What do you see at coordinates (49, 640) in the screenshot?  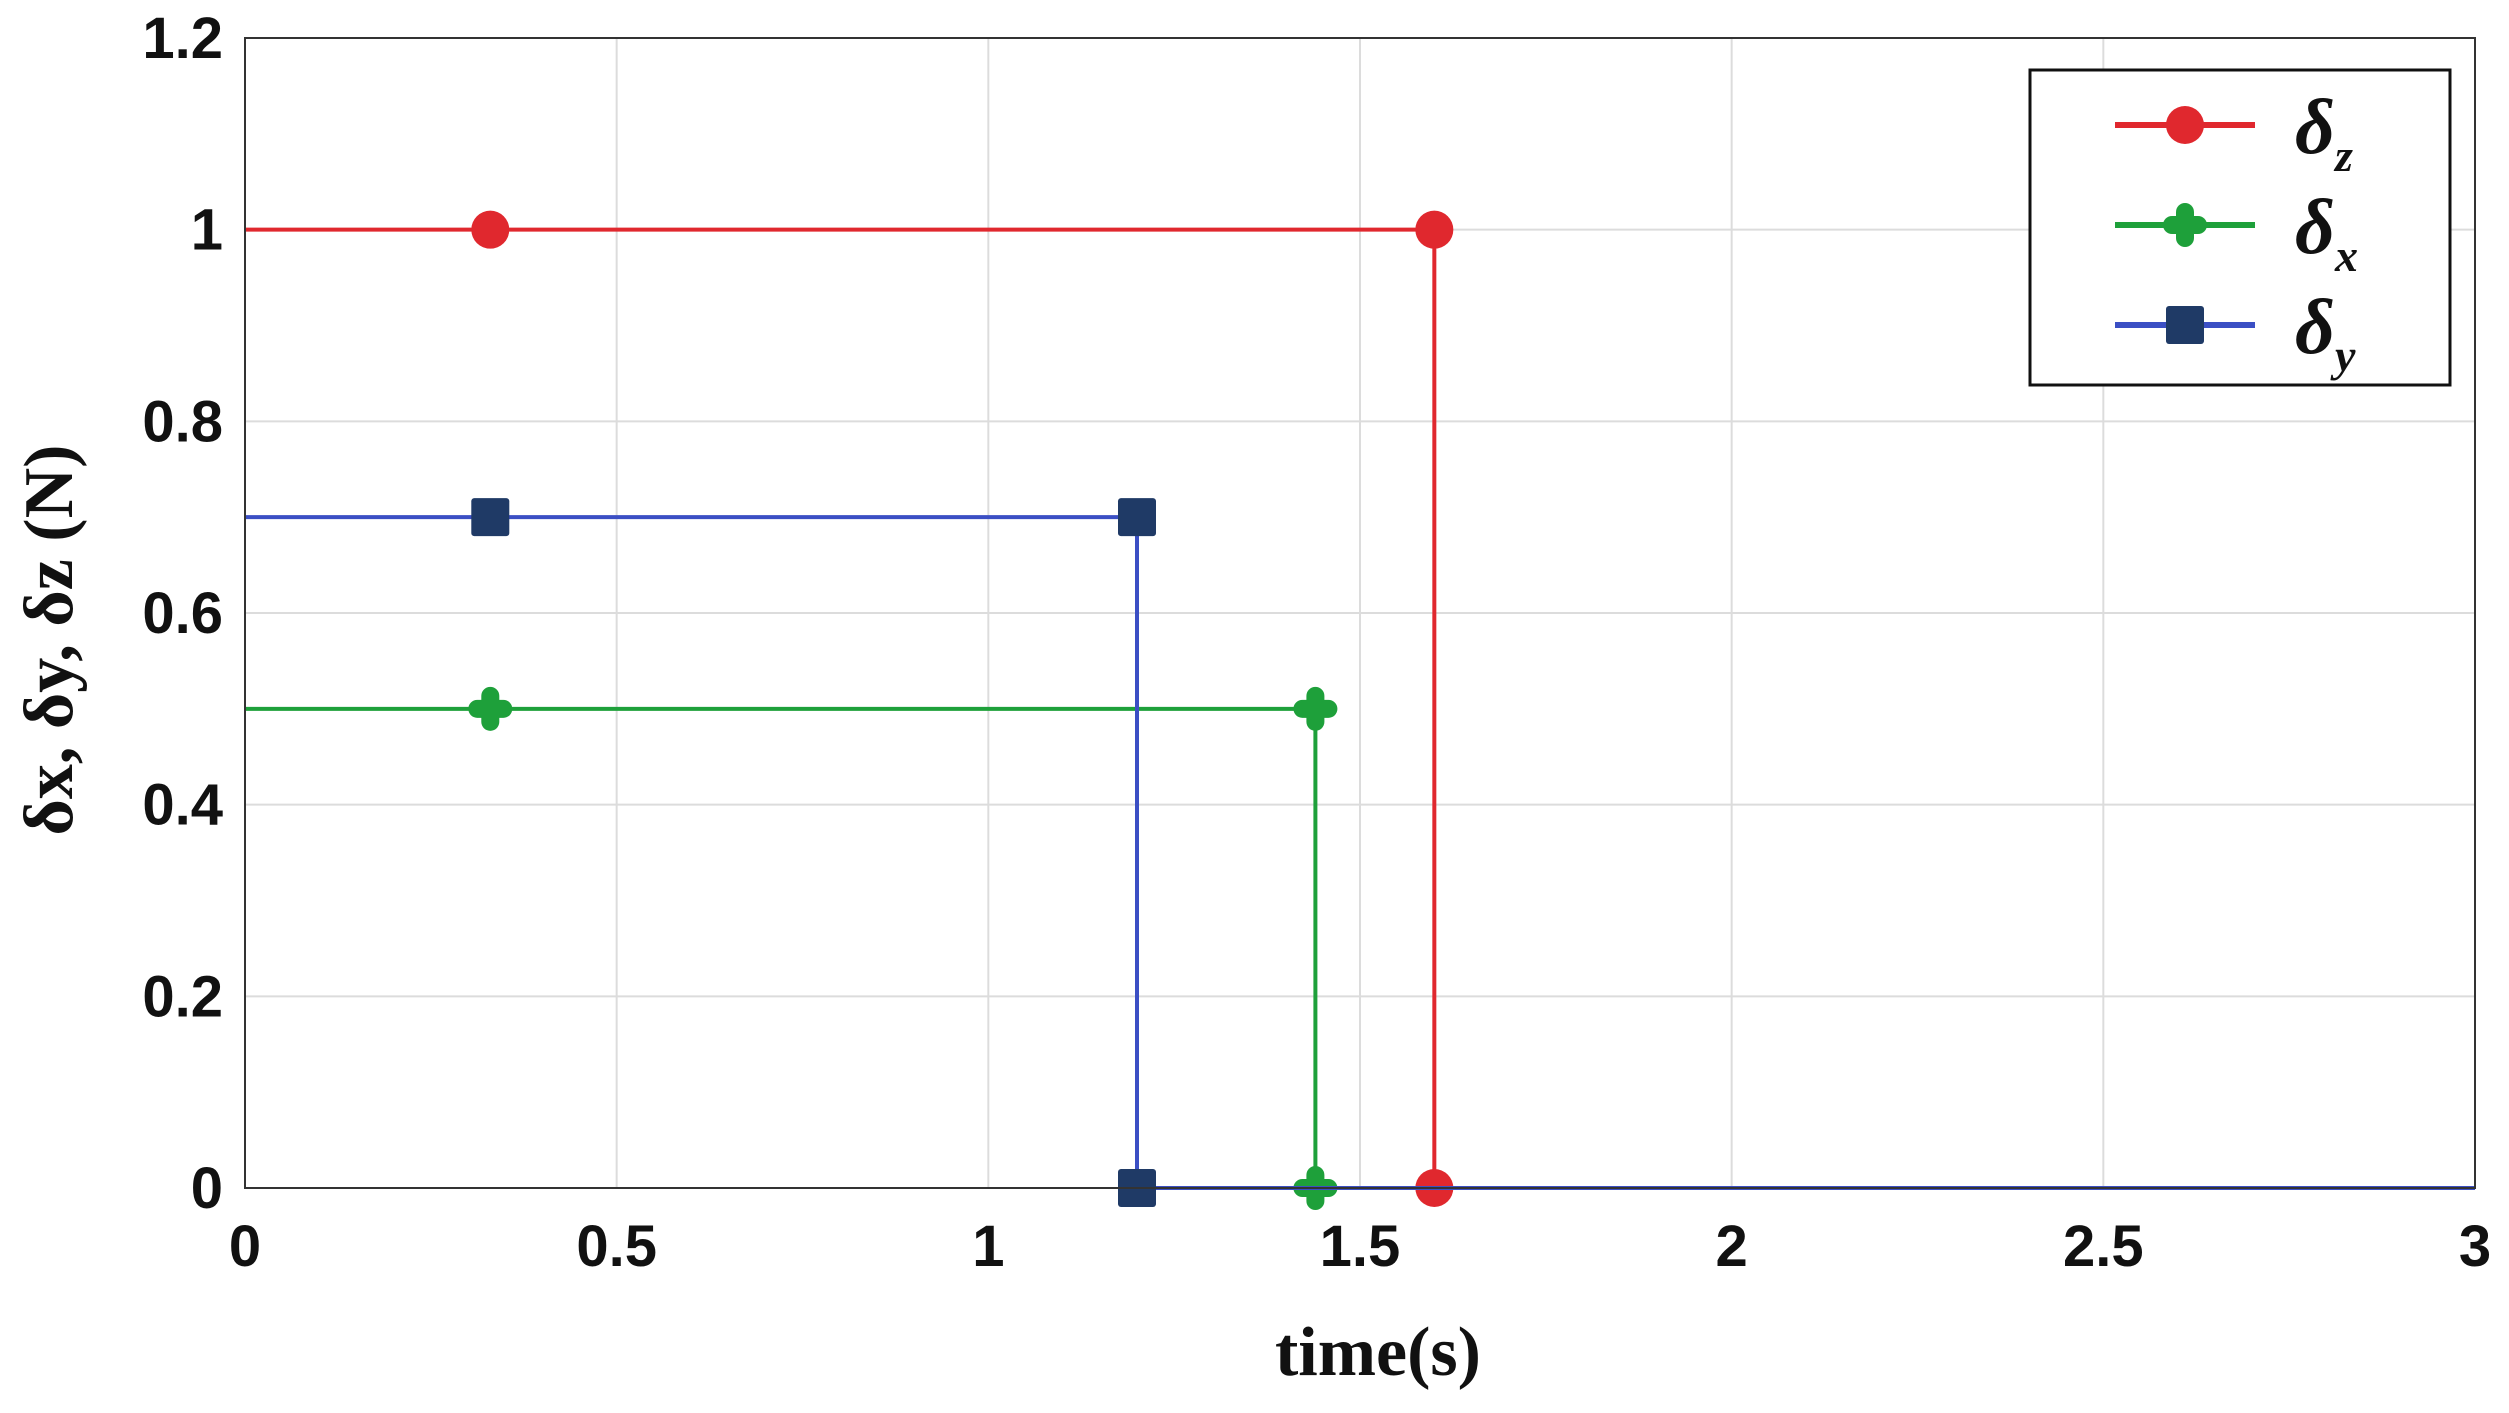 I see `y-axis-label: δx, δy, δz (N)` at bounding box center [49, 640].